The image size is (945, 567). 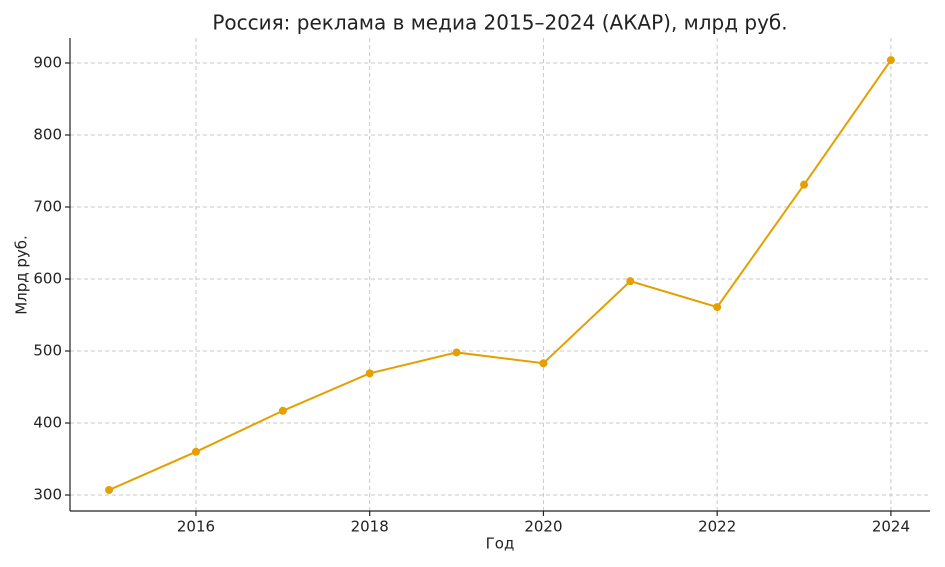 I want to click on y-tick-label: 600, so click(x=47, y=279).